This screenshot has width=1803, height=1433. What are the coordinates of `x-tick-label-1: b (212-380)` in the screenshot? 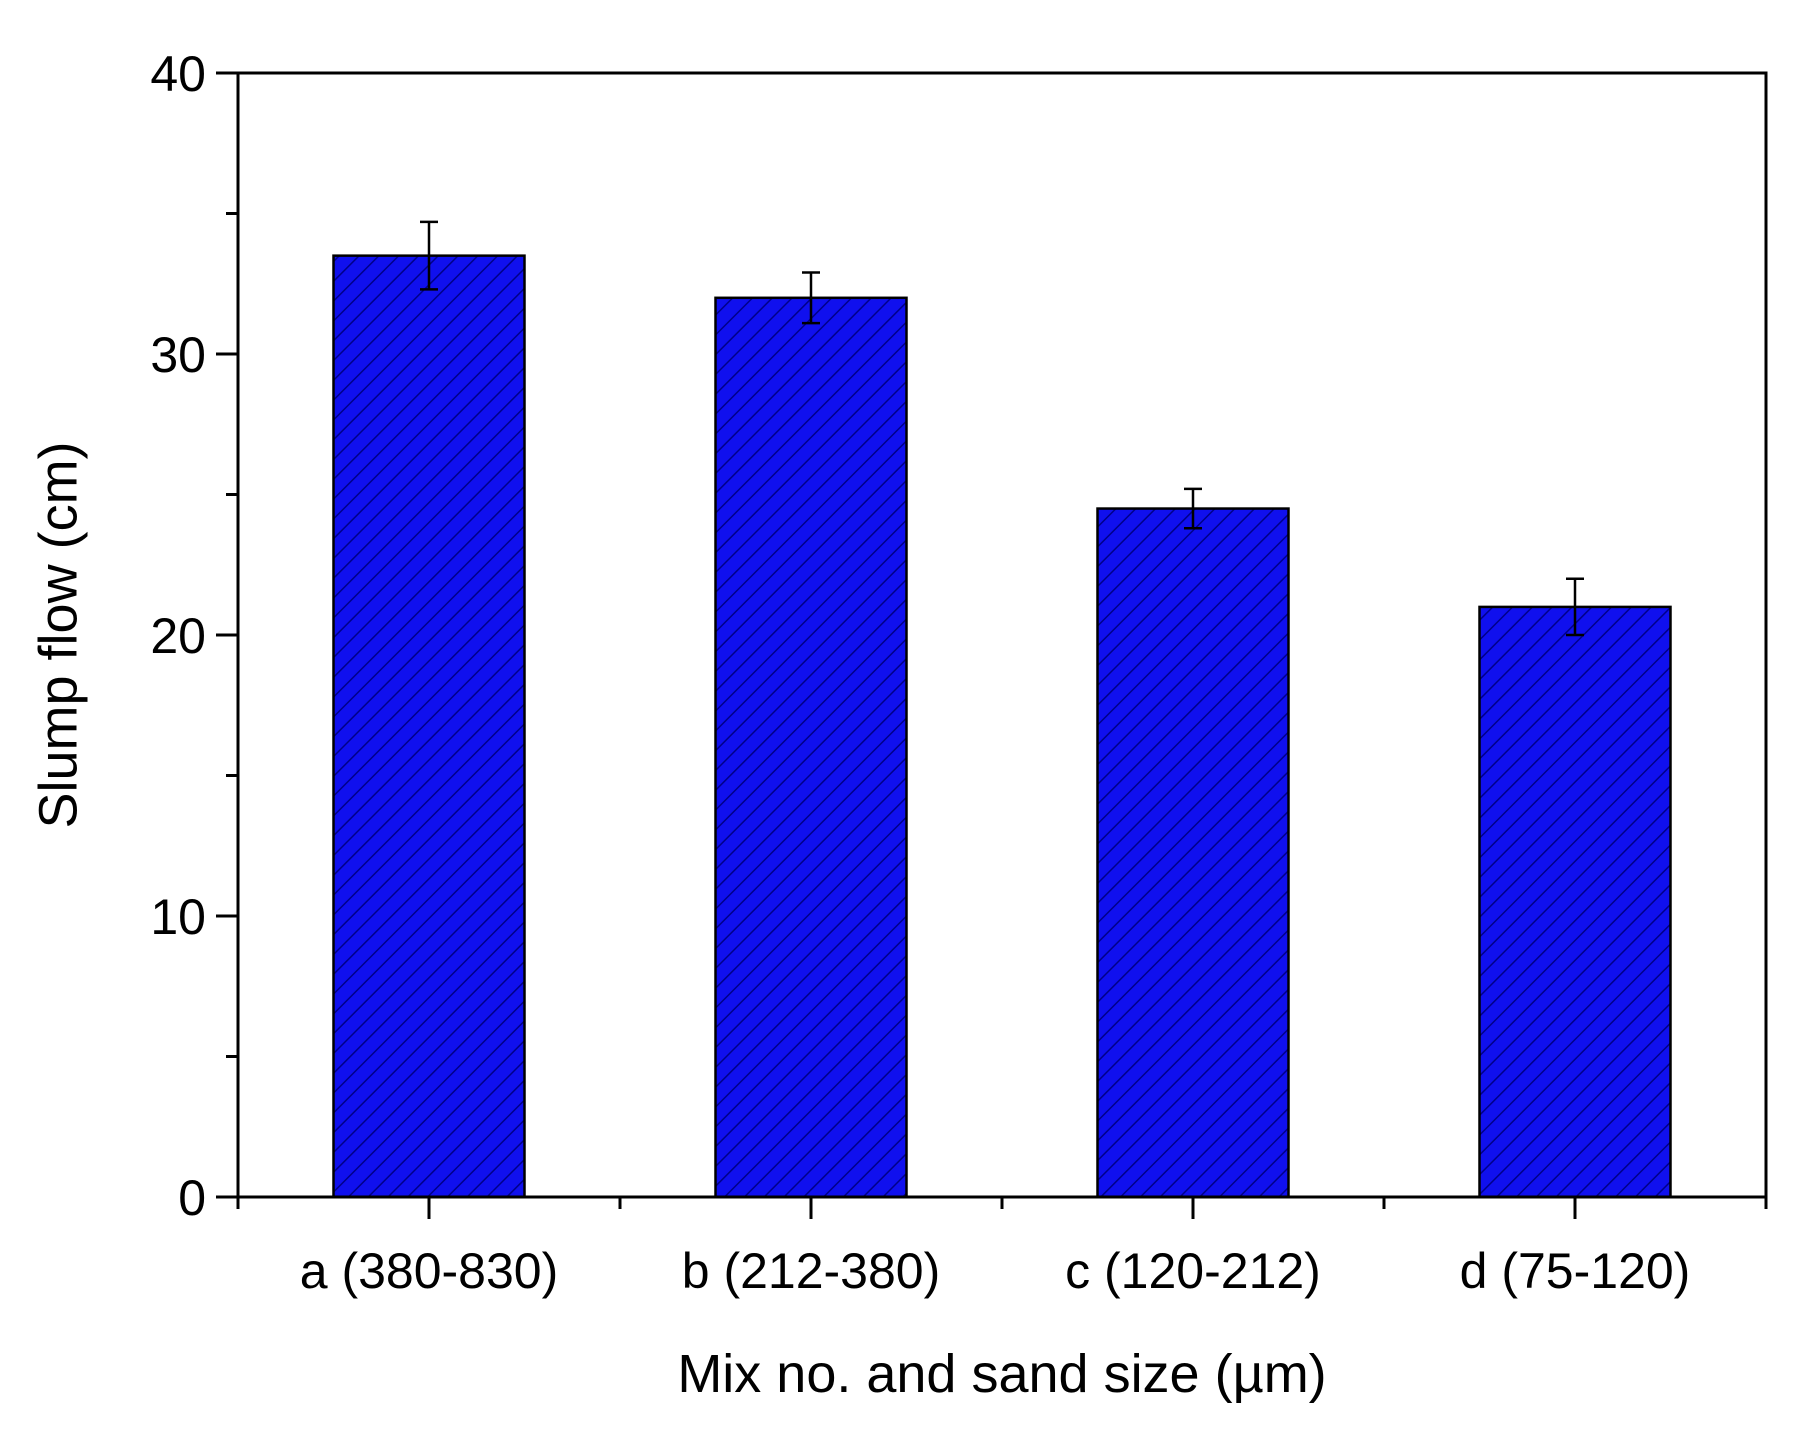 It's located at (811, 1271).